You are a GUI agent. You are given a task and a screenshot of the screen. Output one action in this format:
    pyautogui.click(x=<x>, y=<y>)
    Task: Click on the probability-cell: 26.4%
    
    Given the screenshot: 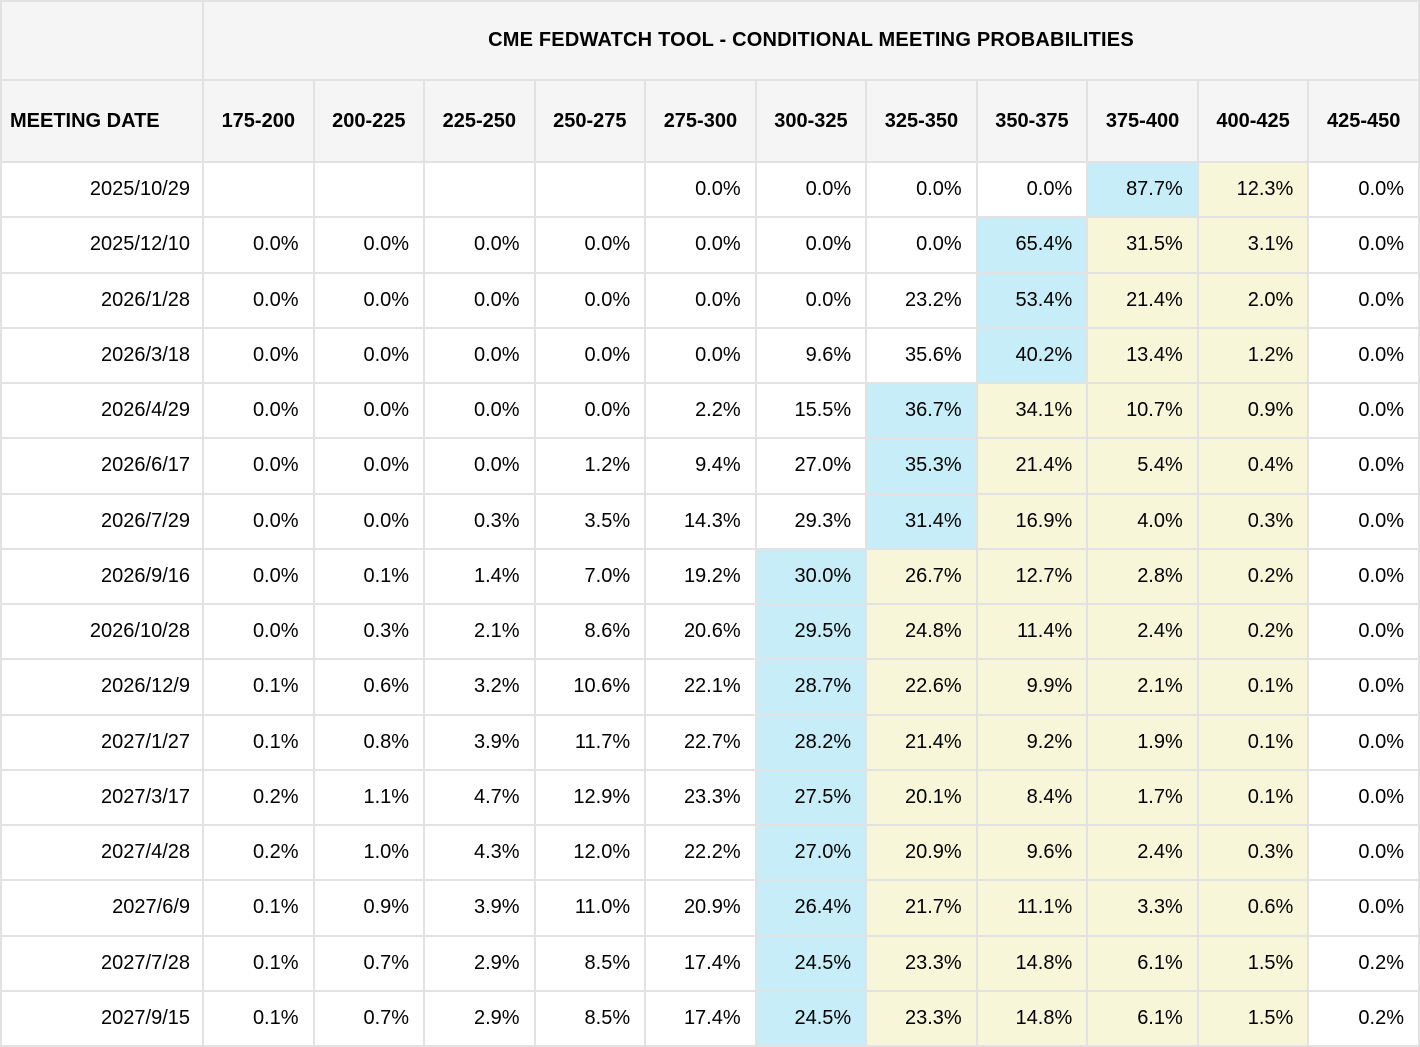 What is the action you would take?
    pyautogui.click(x=811, y=908)
    